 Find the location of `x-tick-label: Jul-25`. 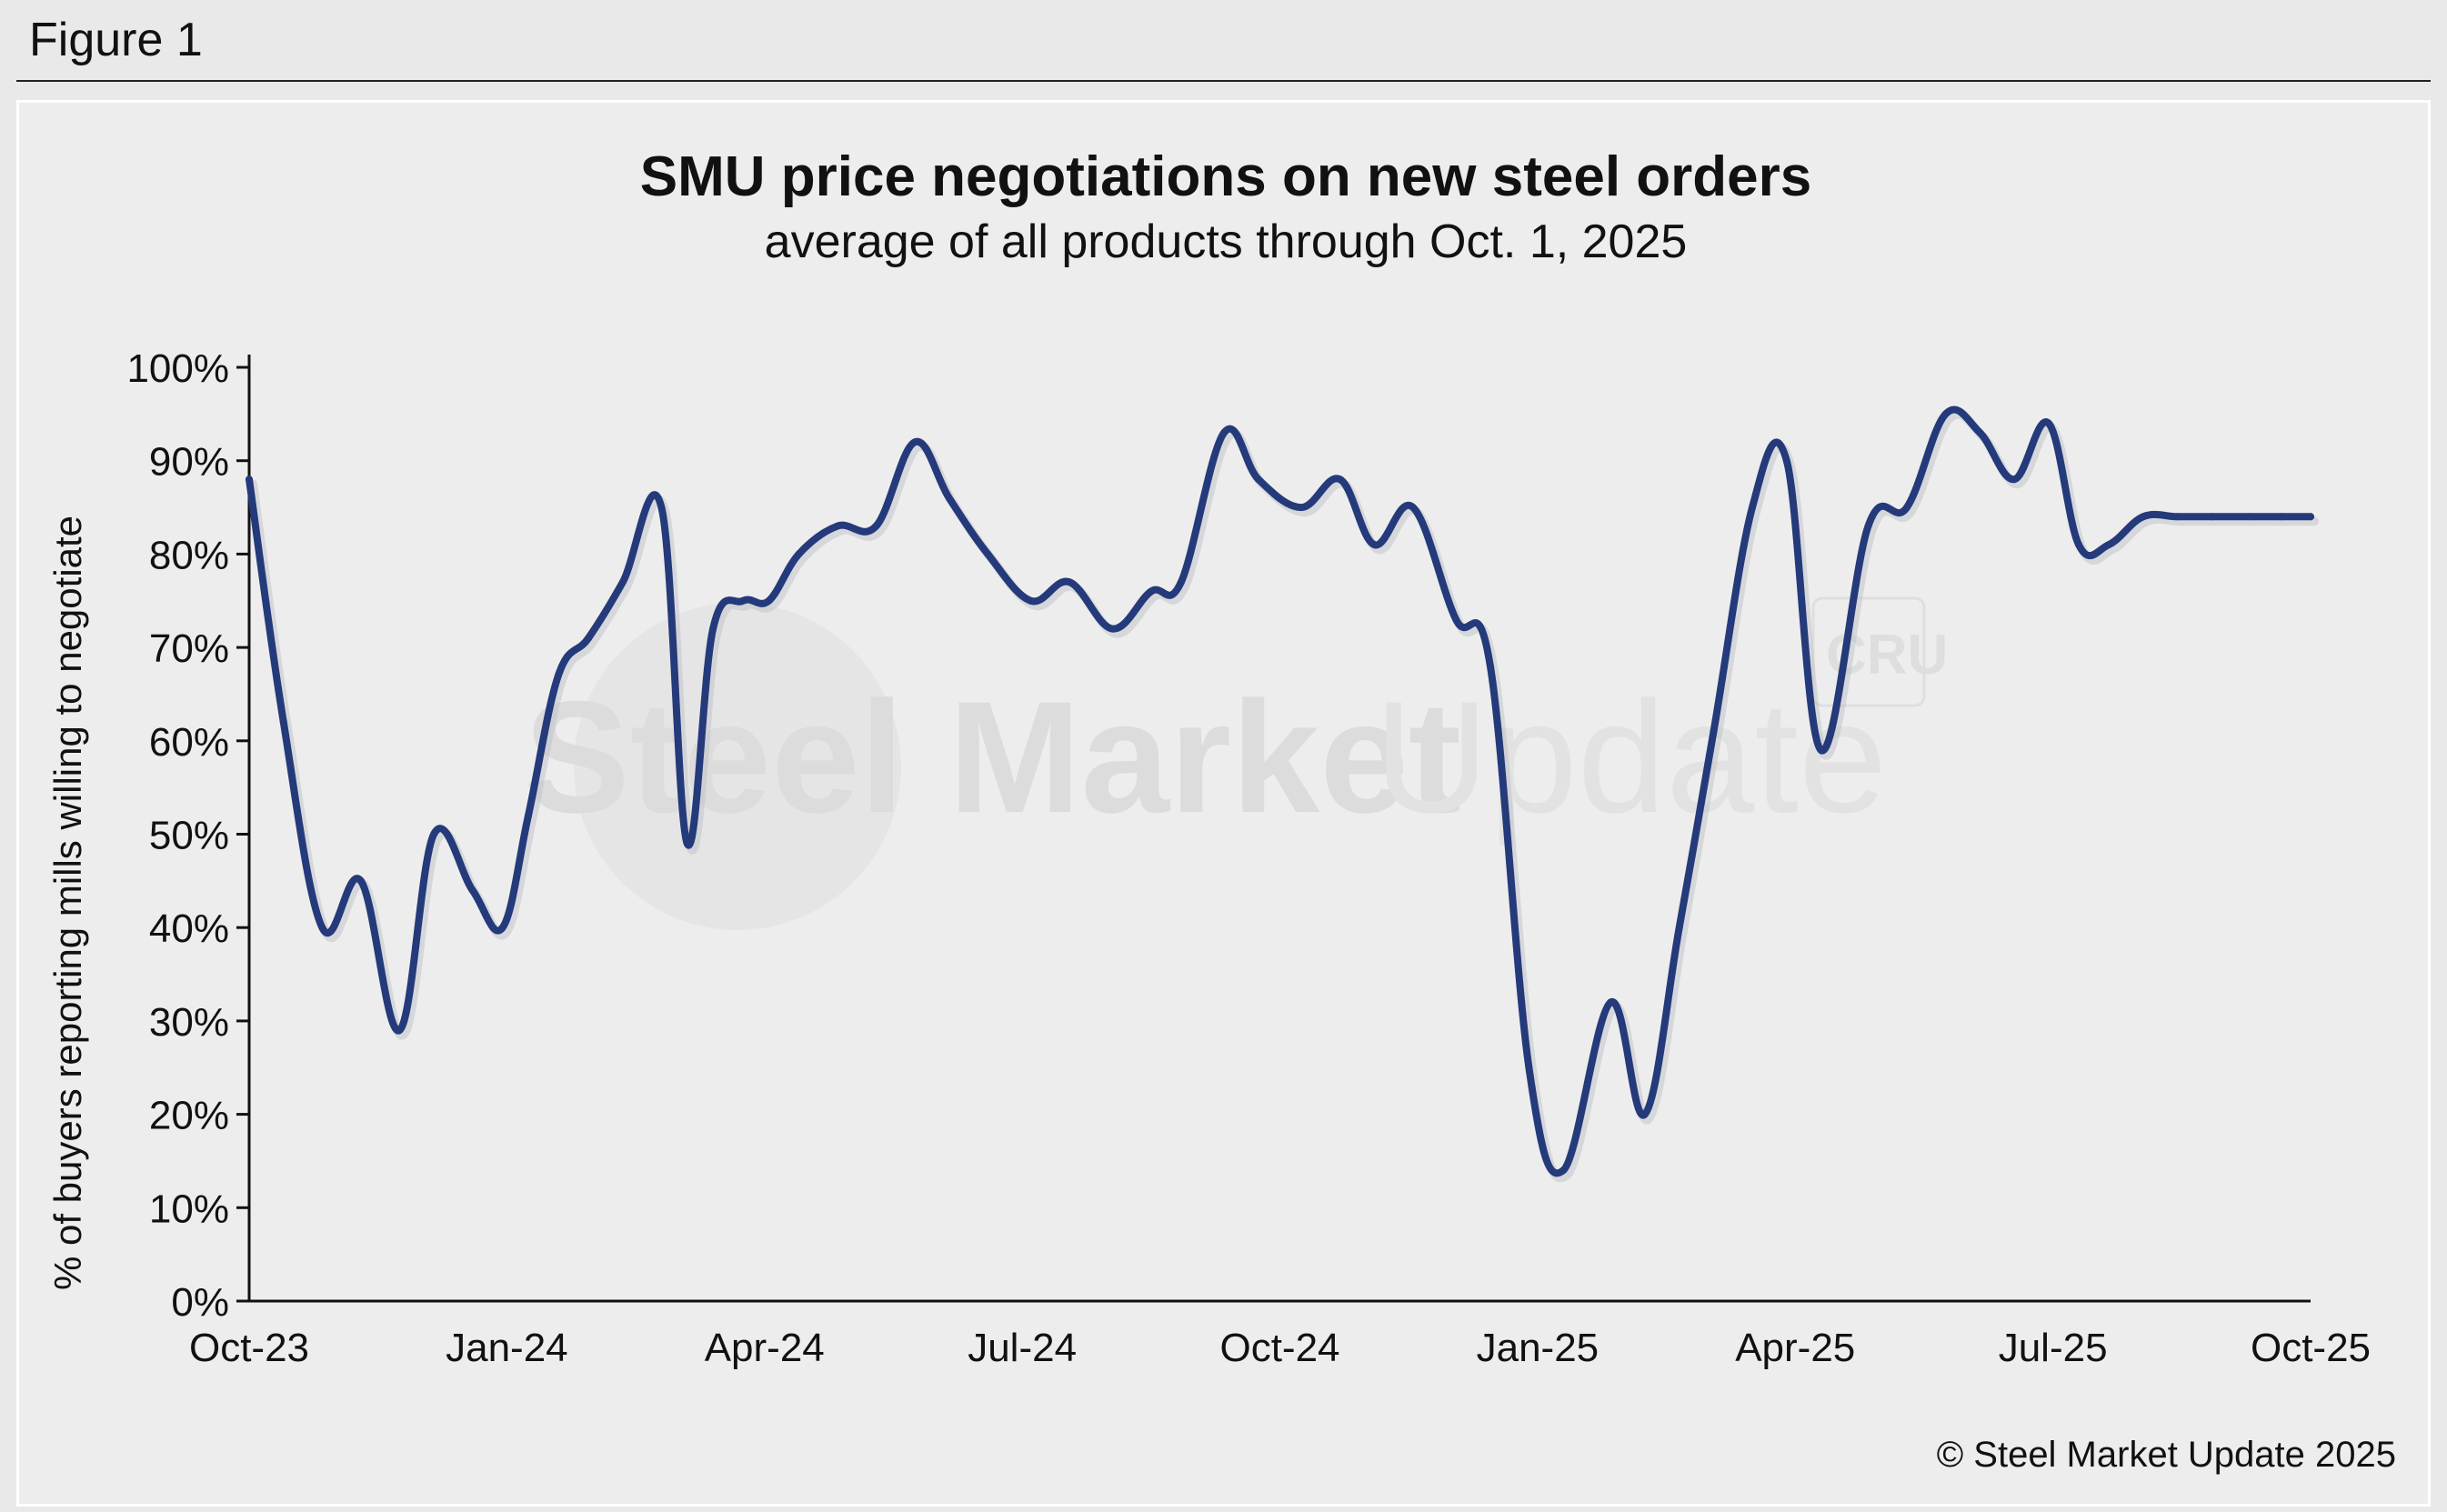

x-tick-label: Jul-25 is located at coordinates (2053, 1348).